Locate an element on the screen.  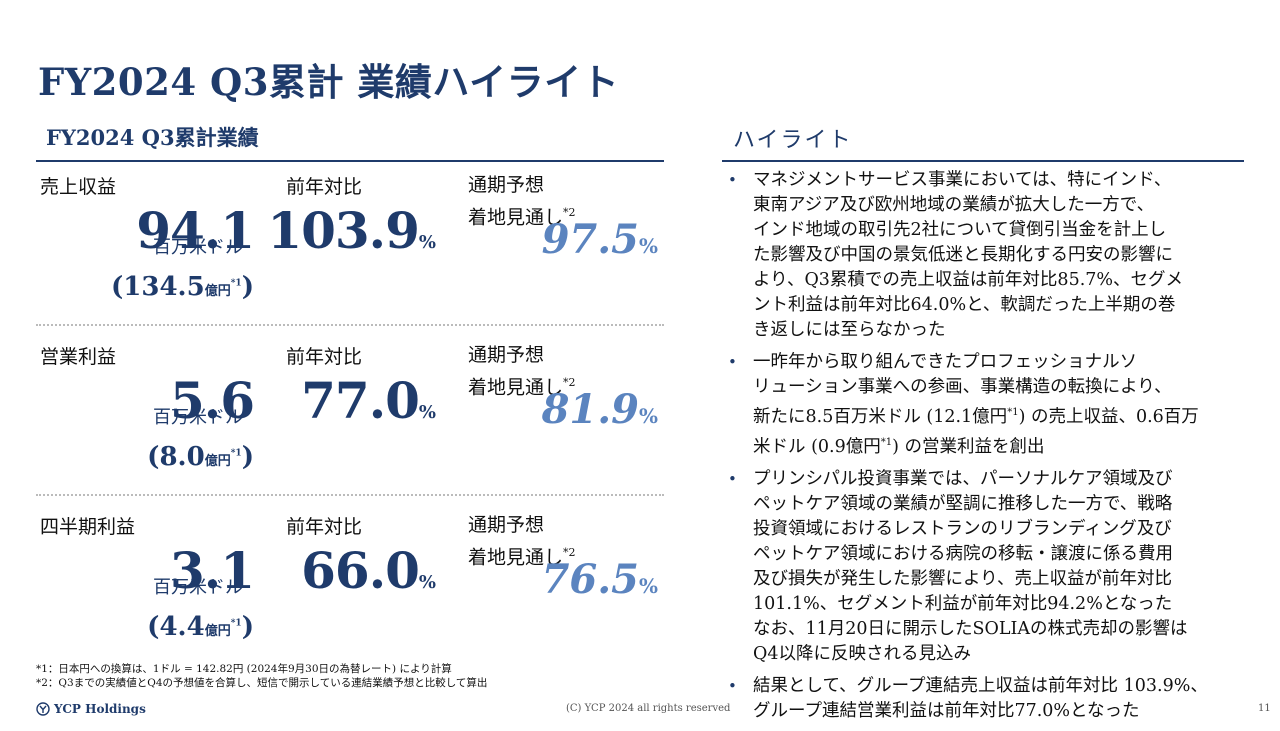
metric-label: 売上収益 is located at coordinates (78, 187).